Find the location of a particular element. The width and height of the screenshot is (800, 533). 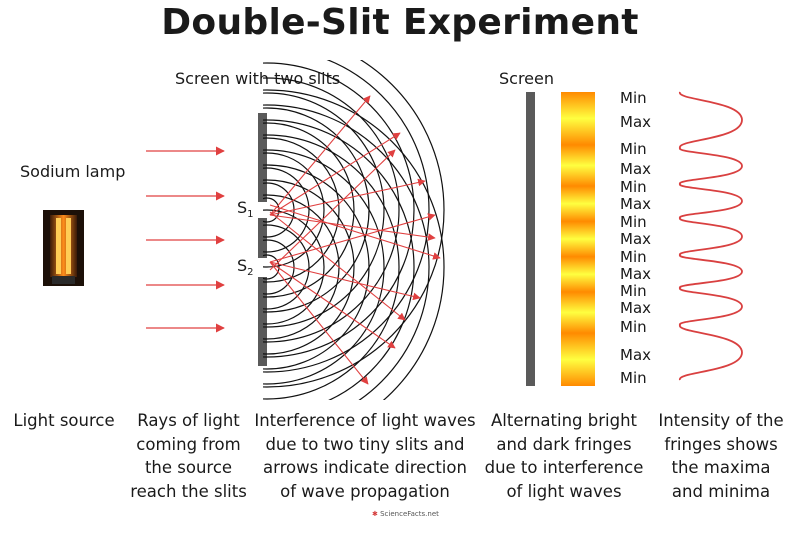

caption-line: the maxima is located at coordinates (721, 467).